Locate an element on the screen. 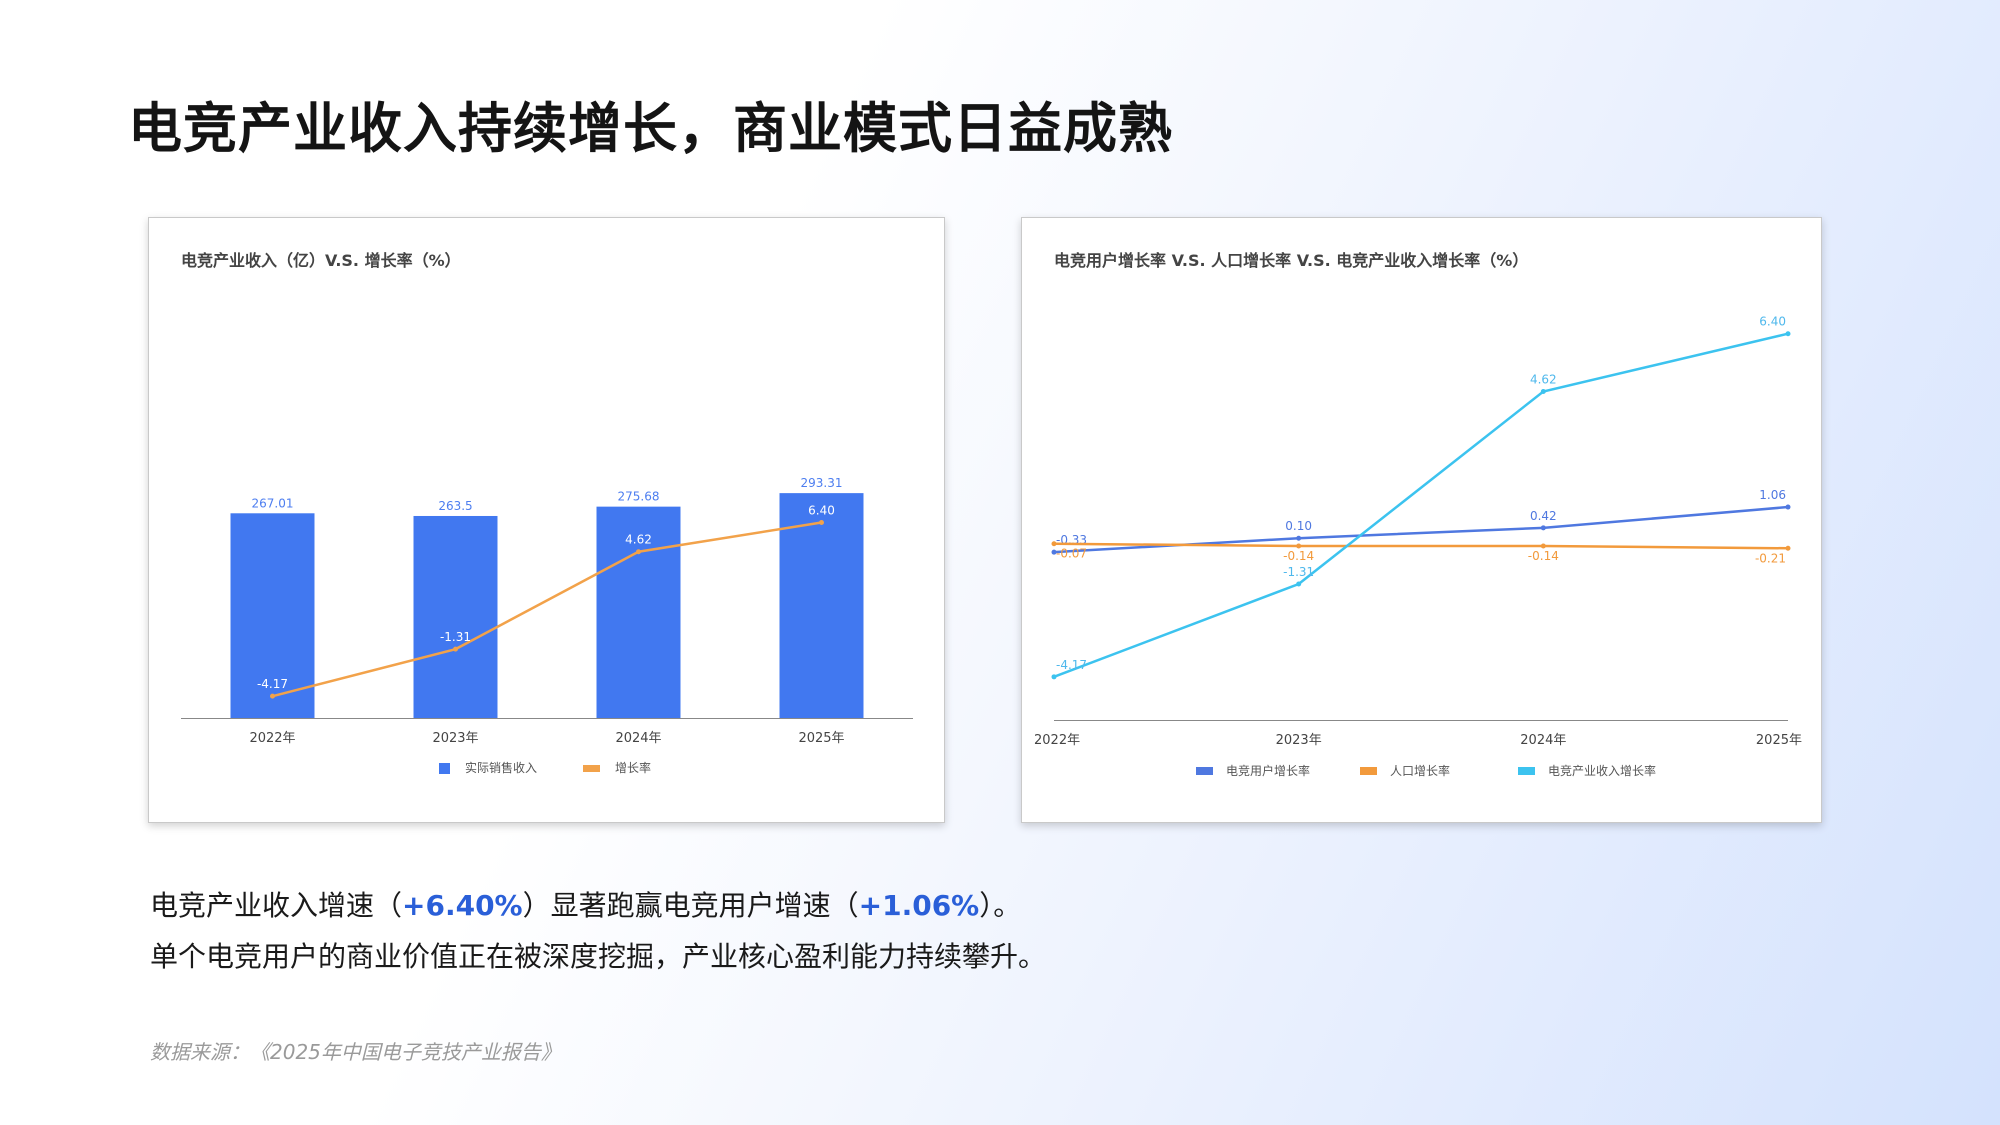 The height and width of the screenshot is (1125, 2000). summary-line-2: 单个电竞用户的商业价值正在被深度挖掘，产业核心盈利能力持续攀升。 is located at coordinates (598, 956).